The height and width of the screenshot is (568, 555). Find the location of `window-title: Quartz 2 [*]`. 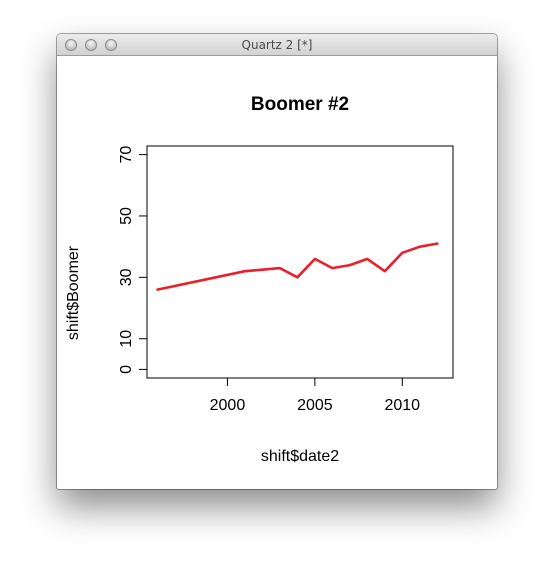

window-title: Quartz 2 [*] is located at coordinates (277, 45).